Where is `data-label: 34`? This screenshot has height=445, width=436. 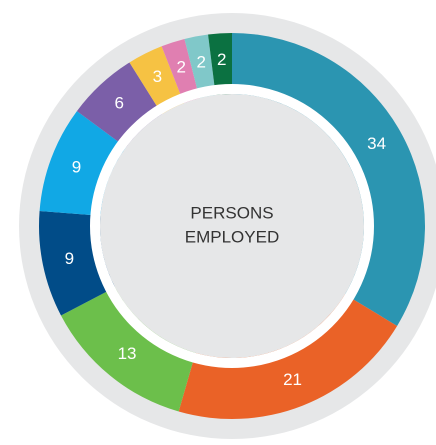
data-label: 34 is located at coordinates (376, 143).